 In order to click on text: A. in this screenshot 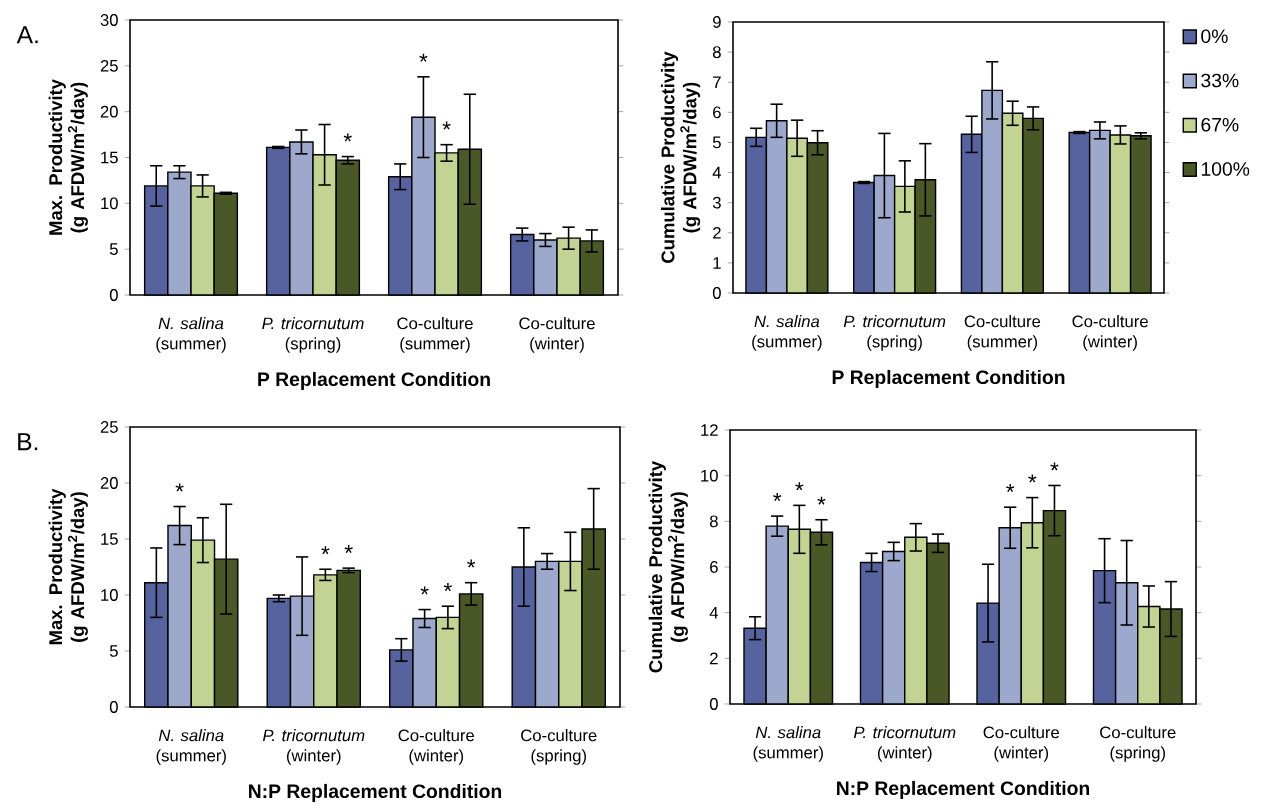, I will do `click(27, 35)`.